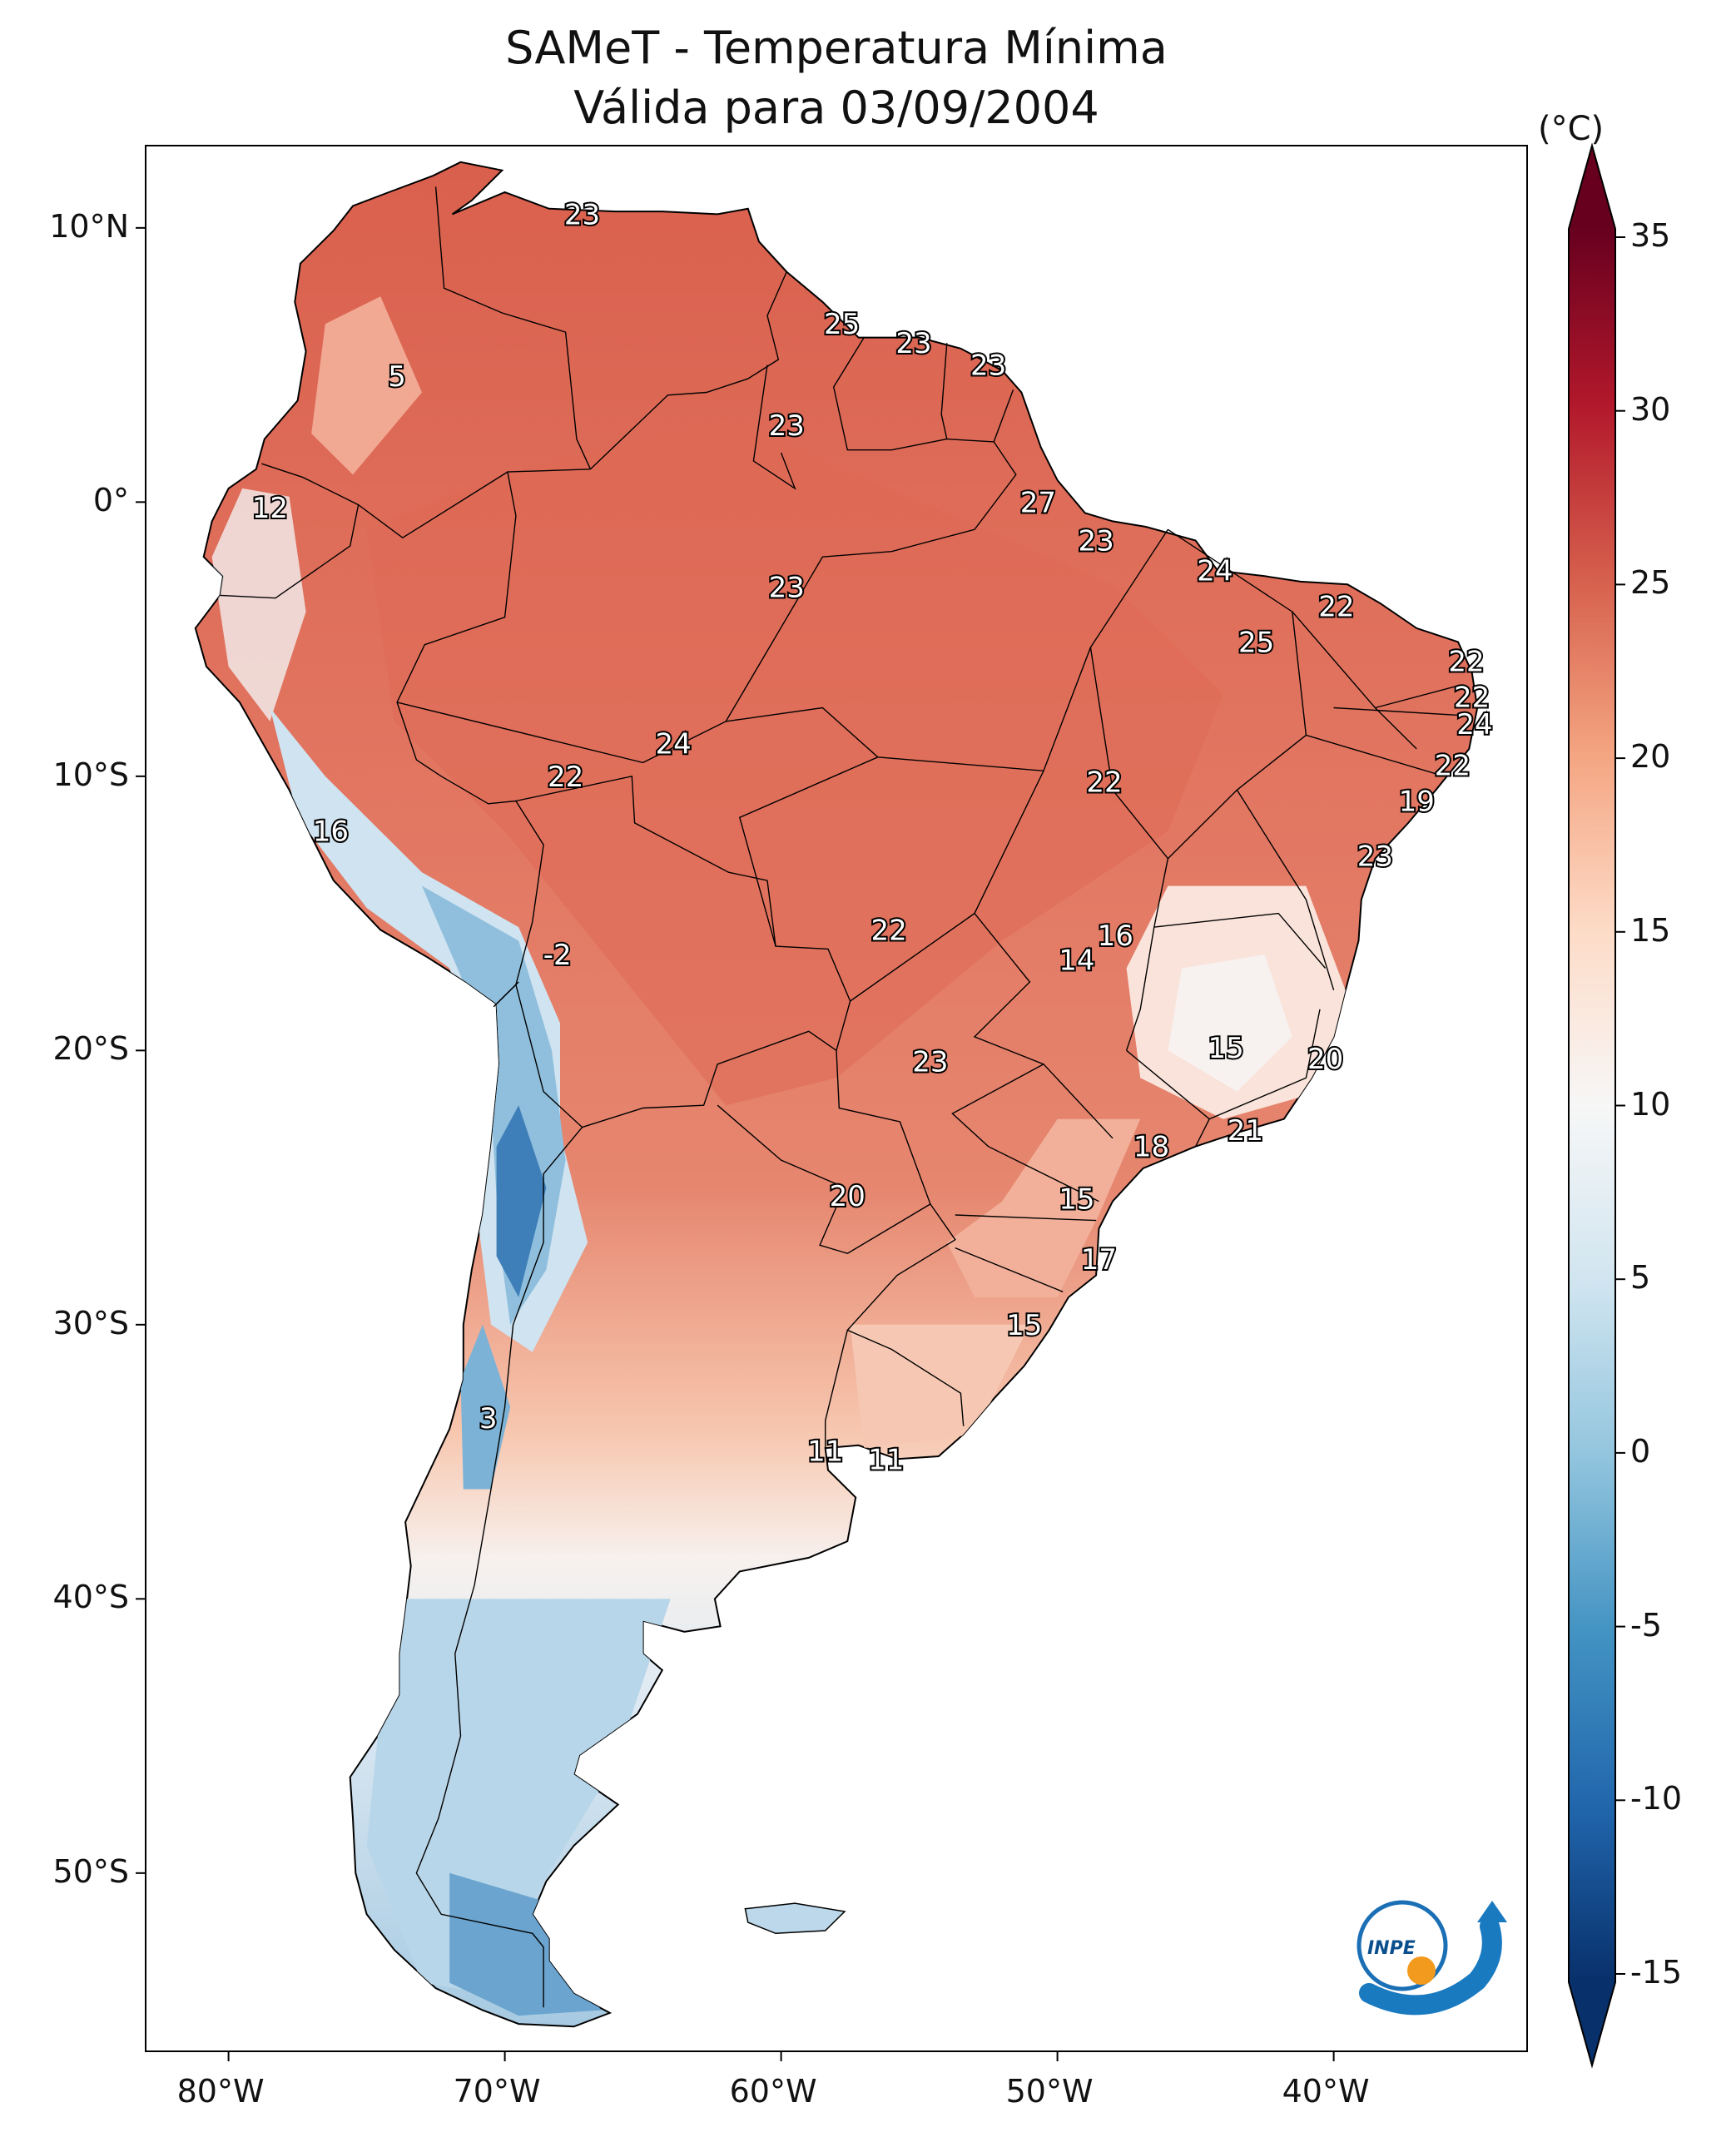  I want to click on station-value-label: -2, so click(557, 955).